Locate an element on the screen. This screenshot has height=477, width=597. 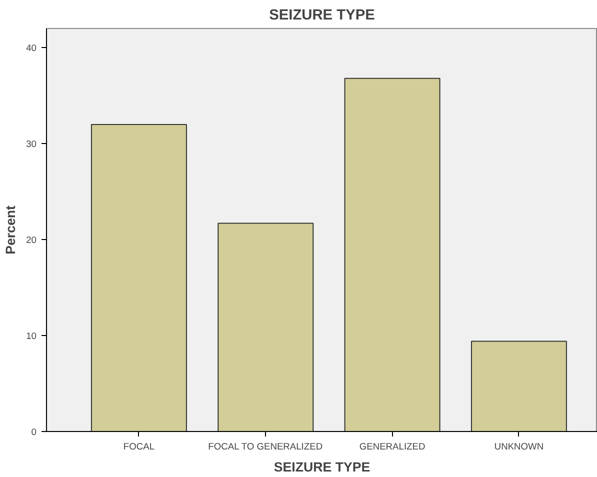
x-tick-label: FOCAL TO GENERALIZED is located at coordinates (265, 447).